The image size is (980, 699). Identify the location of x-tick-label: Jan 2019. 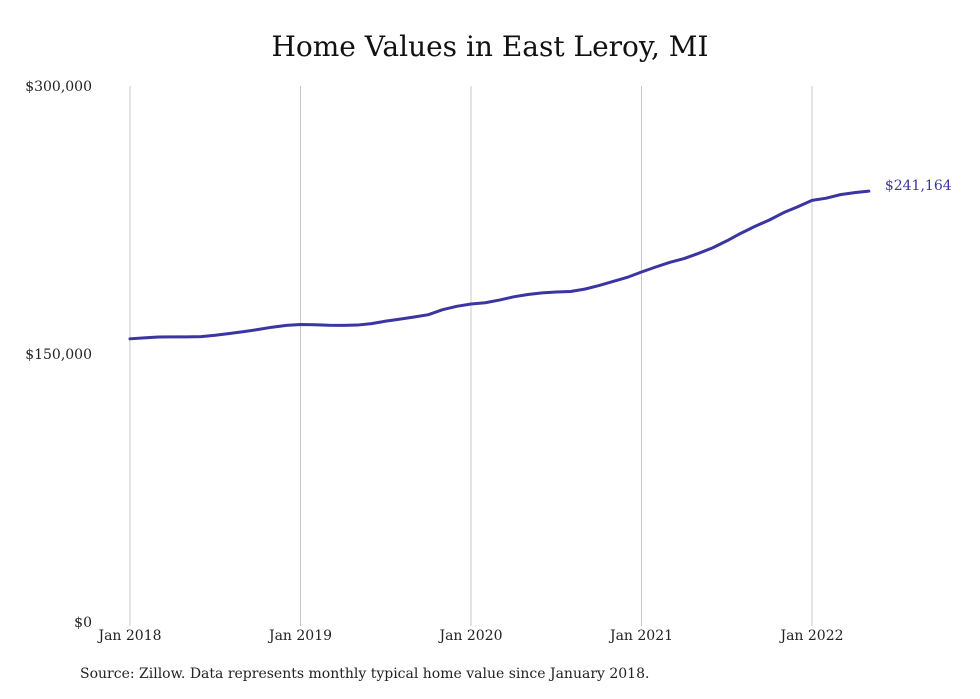
(299, 636).